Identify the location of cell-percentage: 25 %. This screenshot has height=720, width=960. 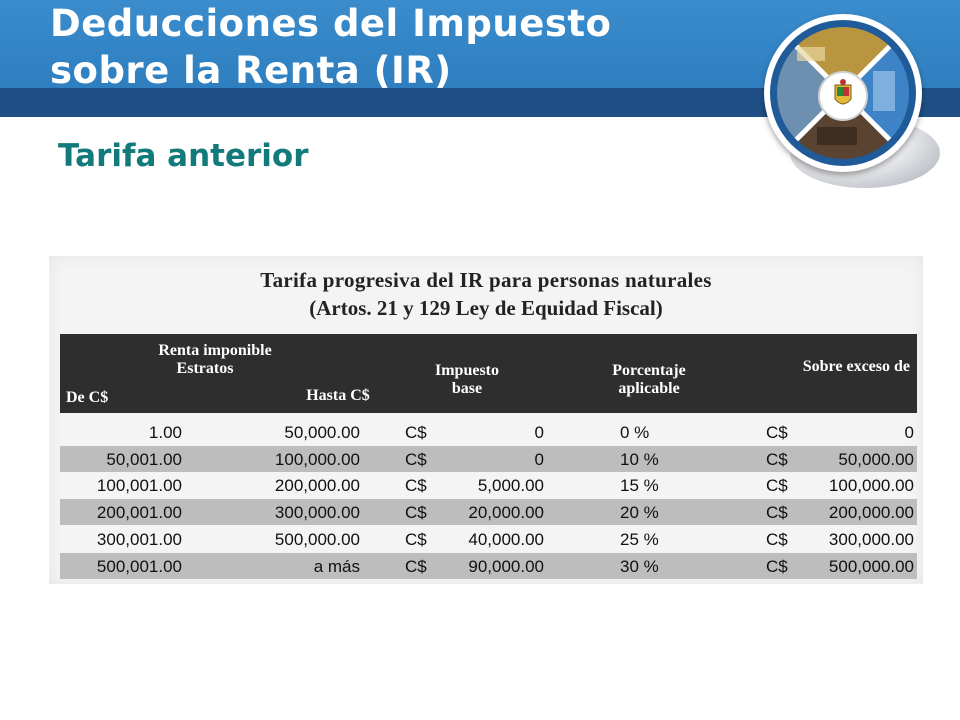
(639, 539).